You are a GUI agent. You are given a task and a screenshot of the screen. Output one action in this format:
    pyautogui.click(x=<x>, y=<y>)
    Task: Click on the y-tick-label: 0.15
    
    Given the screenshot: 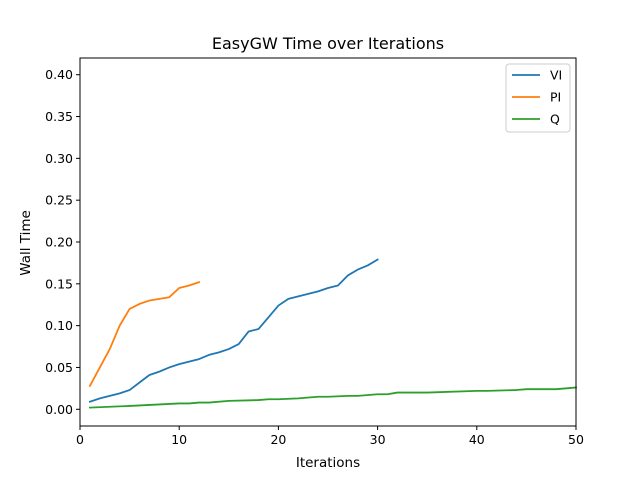 What is the action you would take?
    pyautogui.click(x=59, y=283)
    